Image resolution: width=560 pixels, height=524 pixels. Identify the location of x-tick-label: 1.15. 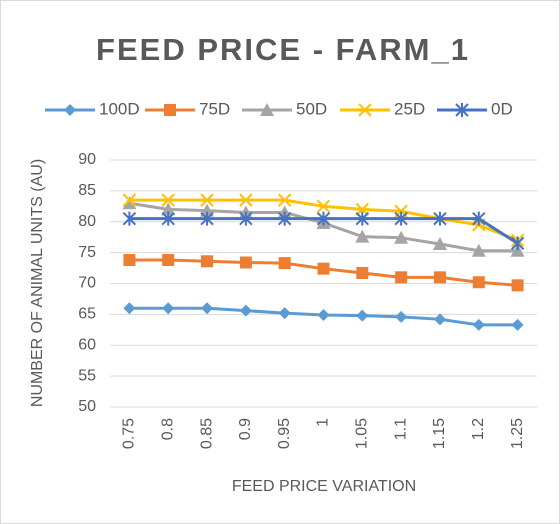
(439, 433).